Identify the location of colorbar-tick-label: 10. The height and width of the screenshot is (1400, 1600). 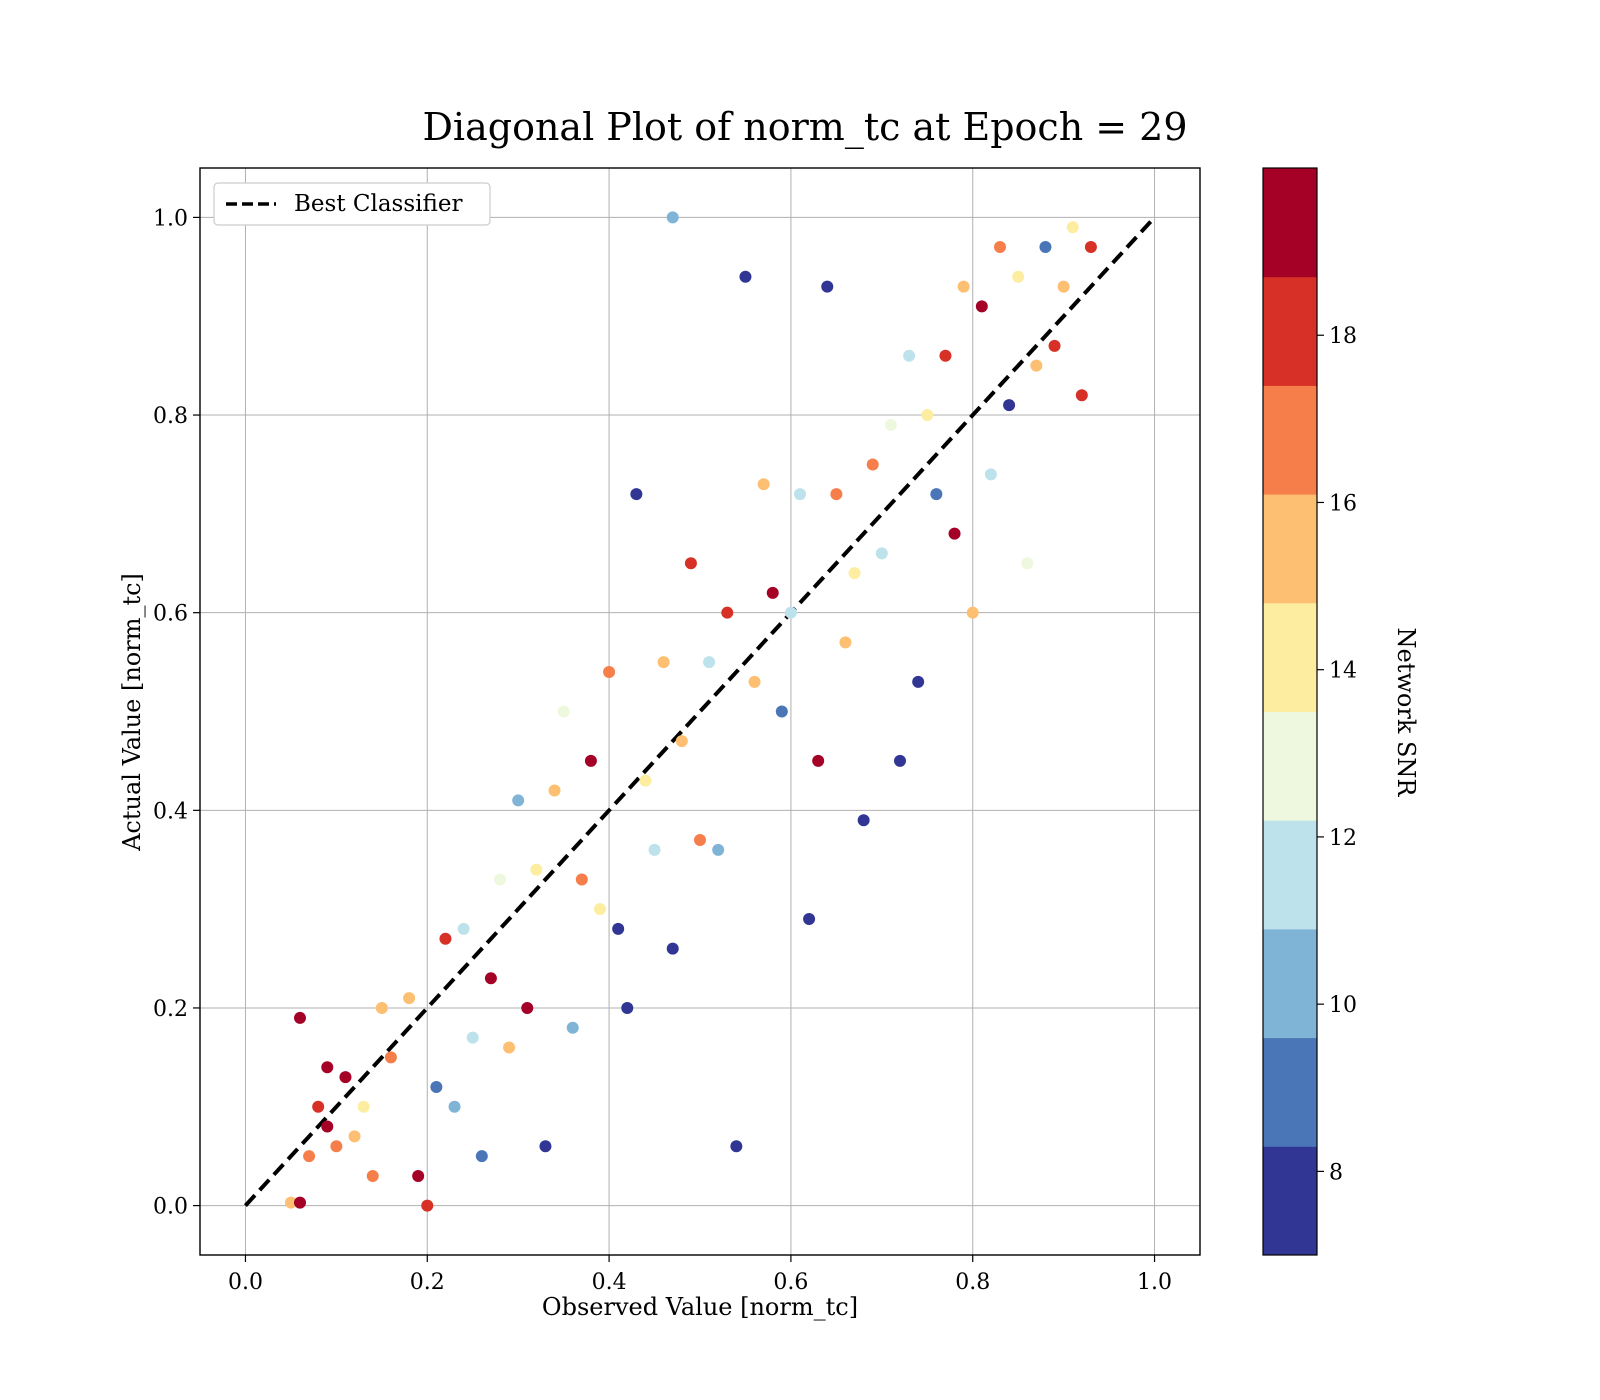
(1343, 1005).